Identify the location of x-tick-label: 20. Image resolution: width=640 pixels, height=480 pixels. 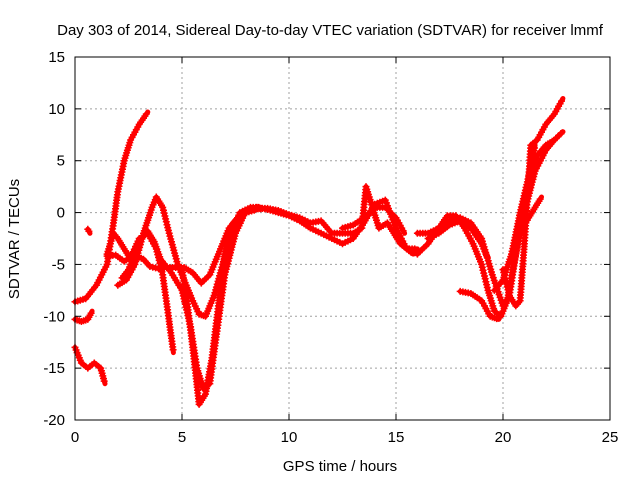
(503, 437).